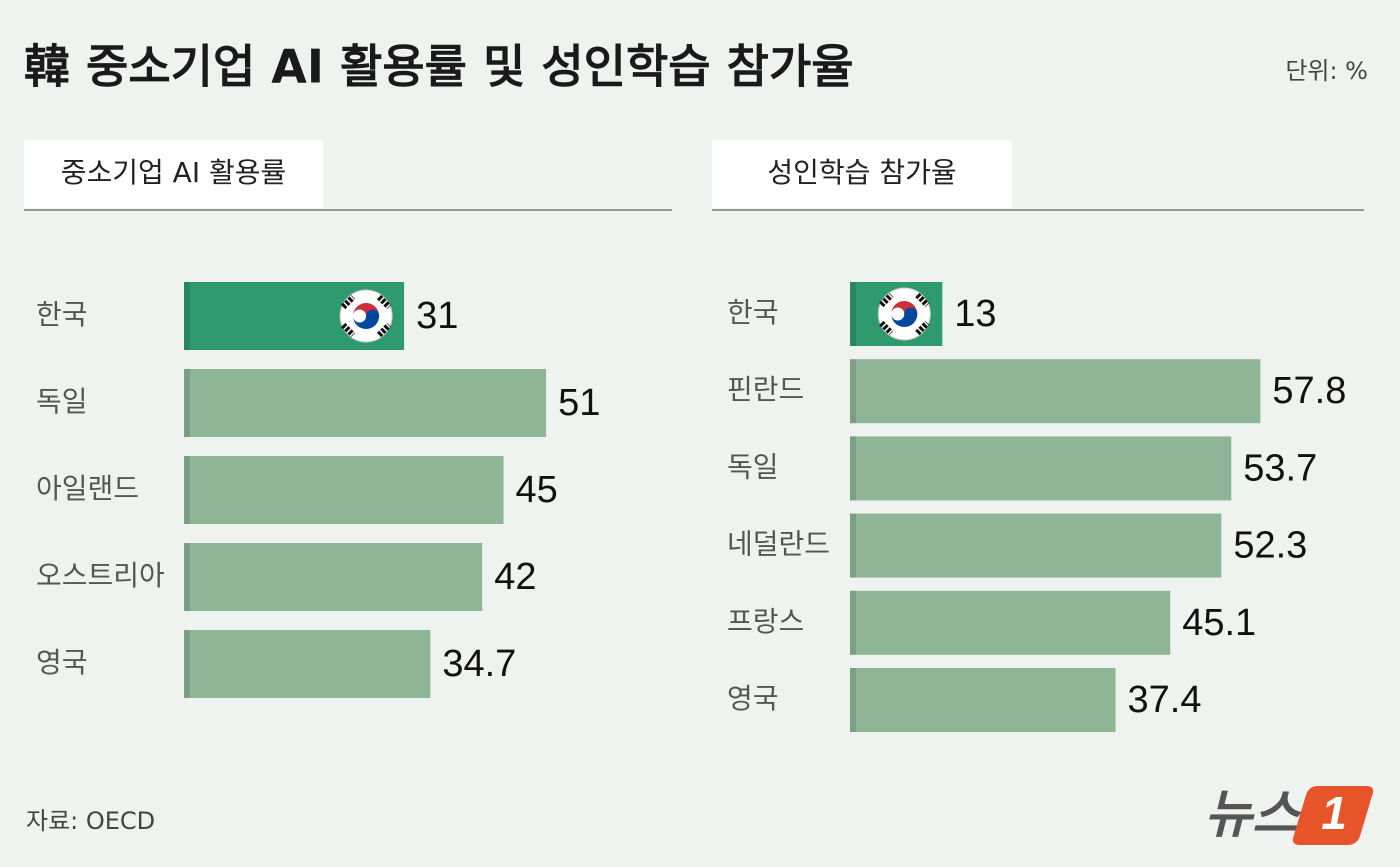  What do you see at coordinates (1326, 71) in the screenshot?
I see `unit: 단위: %` at bounding box center [1326, 71].